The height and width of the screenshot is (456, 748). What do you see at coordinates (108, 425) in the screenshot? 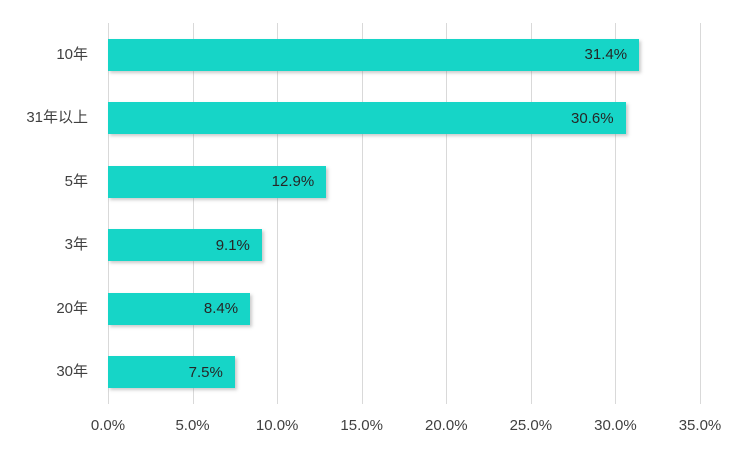
I see `x-axis-tick-label: 0.0%` at bounding box center [108, 425].